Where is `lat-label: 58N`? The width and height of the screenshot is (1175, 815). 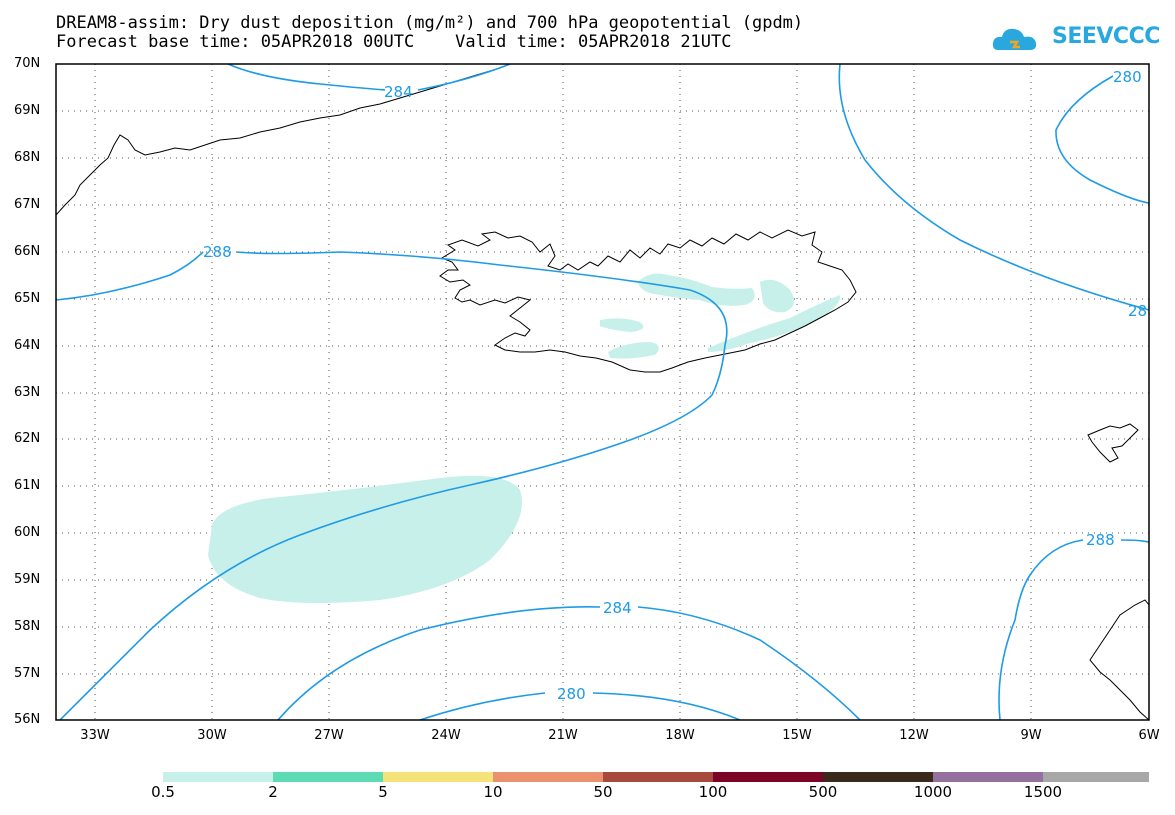 lat-label: 58N is located at coordinates (27, 626).